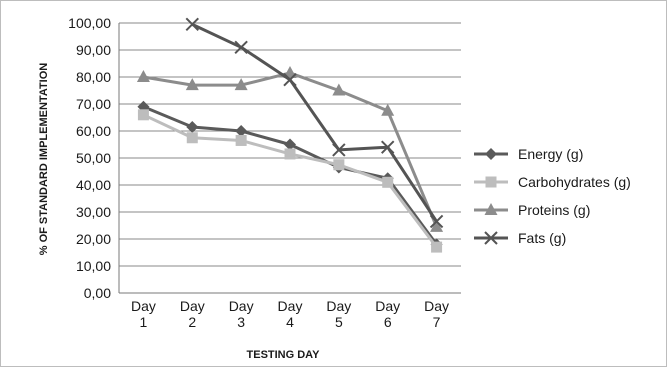 The height and width of the screenshot is (367, 667). What do you see at coordinates (284, 355) in the screenshot?
I see `x-axis-title: TESTING DAY` at bounding box center [284, 355].